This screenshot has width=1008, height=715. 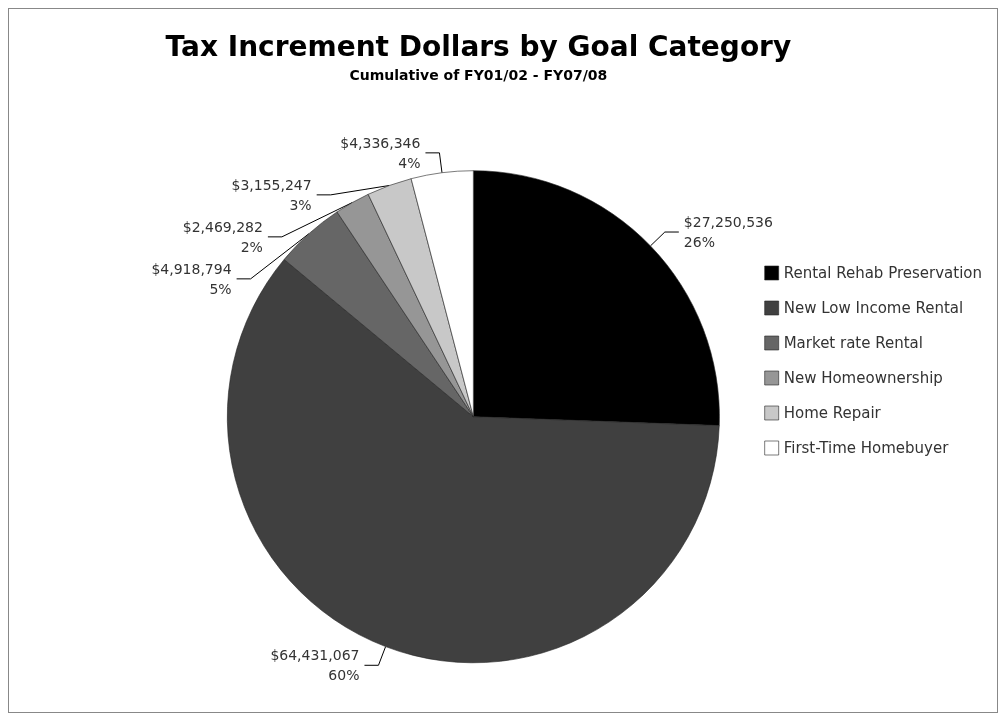 I want to click on data-label: $4,918,794 5%, so click(x=191, y=278).